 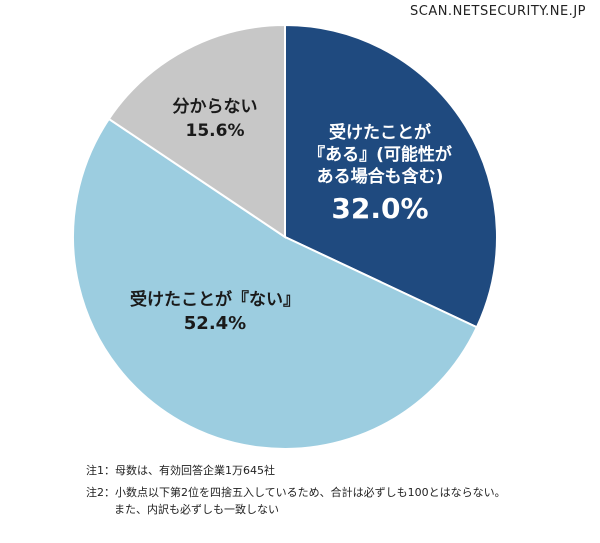 I want to click on slice-value-label: 52.4%, so click(x=215, y=323).